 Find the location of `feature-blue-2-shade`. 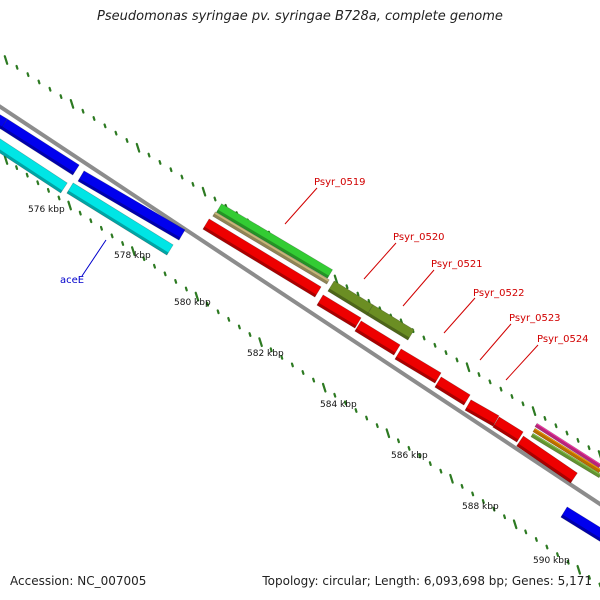

feature-blue-2-shade is located at coordinates (129, 209).